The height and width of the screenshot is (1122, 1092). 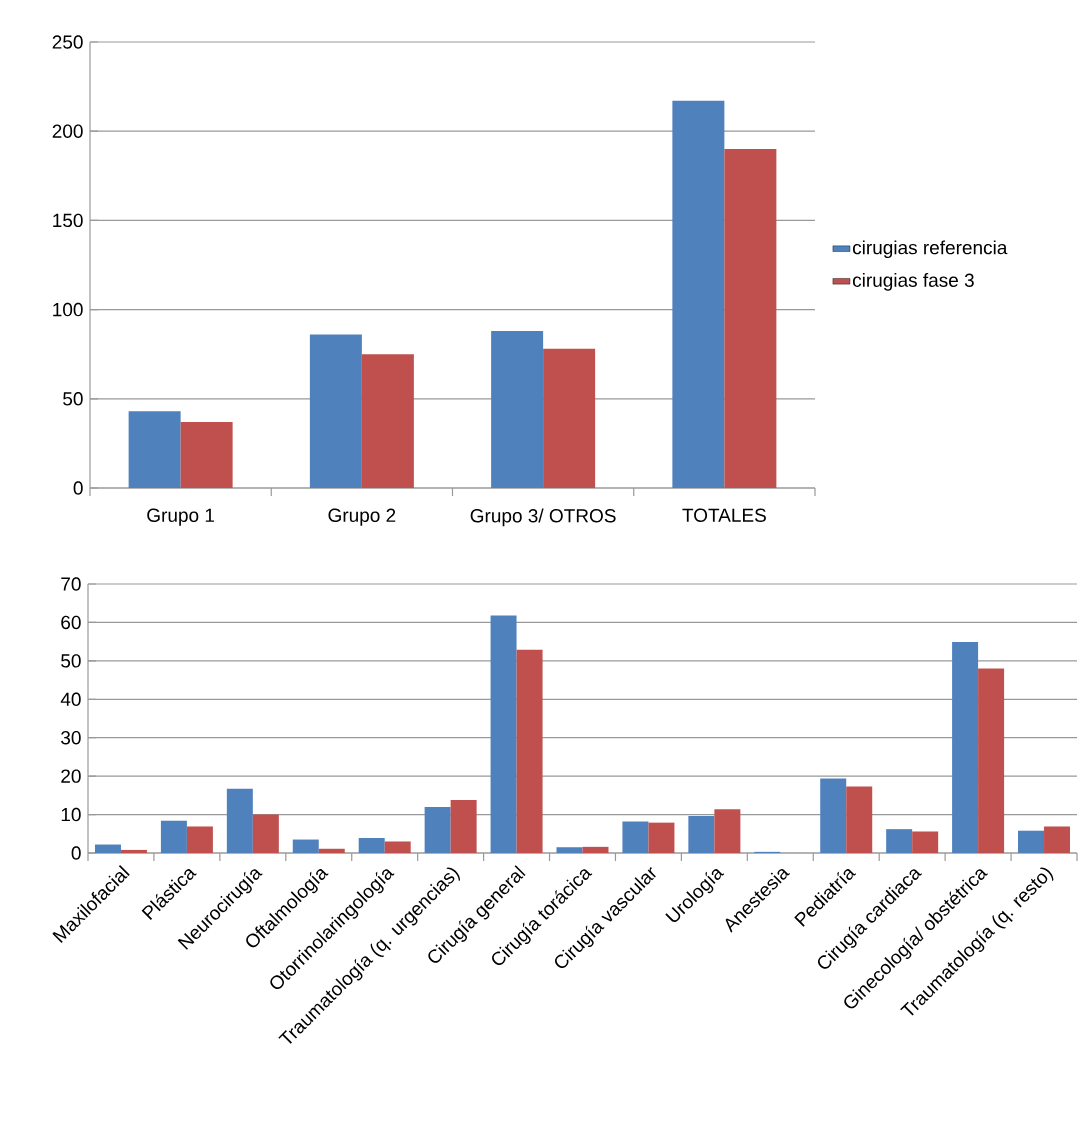 What do you see at coordinates (71, 814) in the screenshot?
I see `y-tick-label: 10` at bounding box center [71, 814].